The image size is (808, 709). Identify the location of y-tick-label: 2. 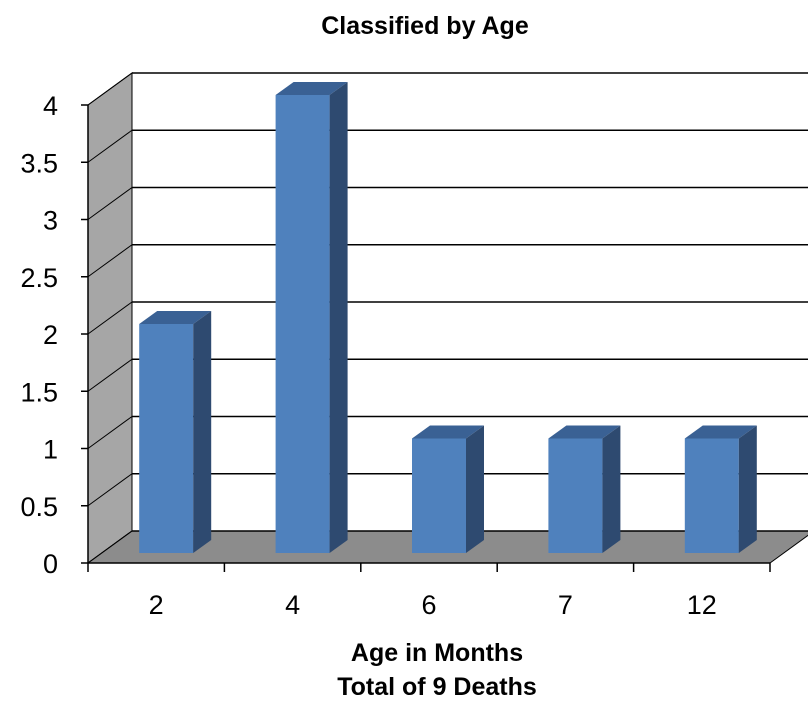
(50, 335).